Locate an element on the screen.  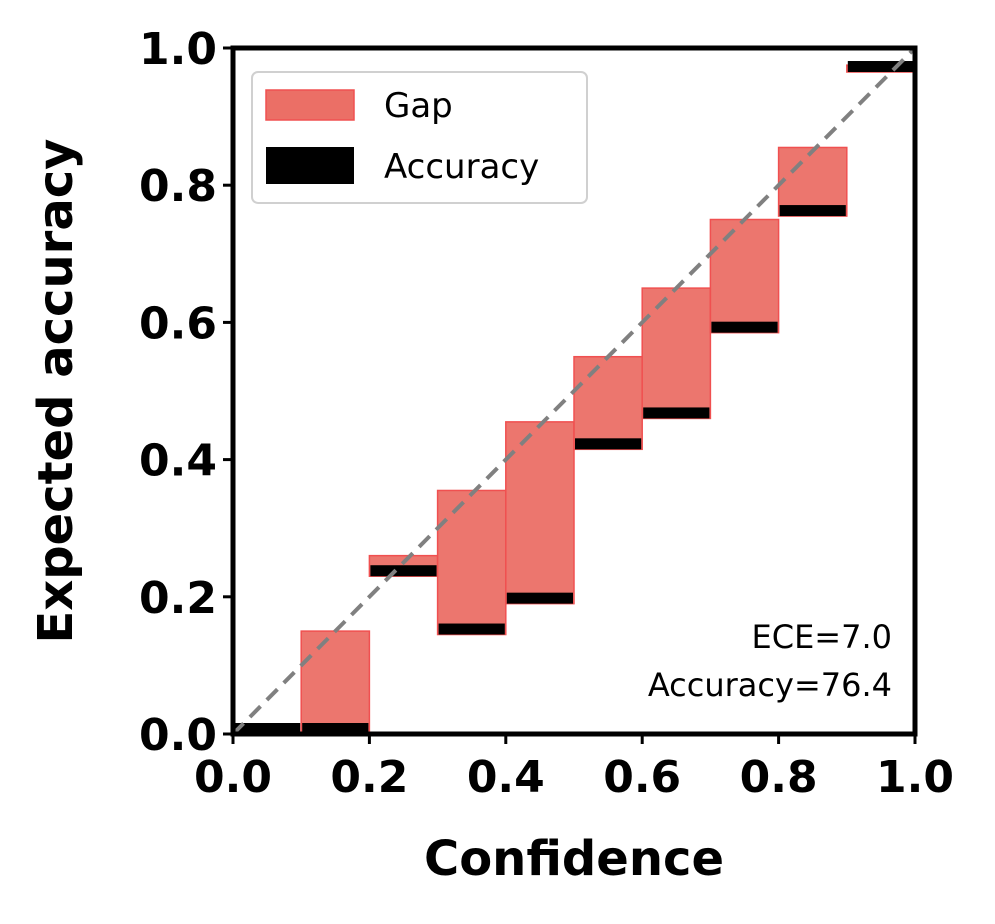
y-tick-label: 1.0 is located at coordinates (178, 49).